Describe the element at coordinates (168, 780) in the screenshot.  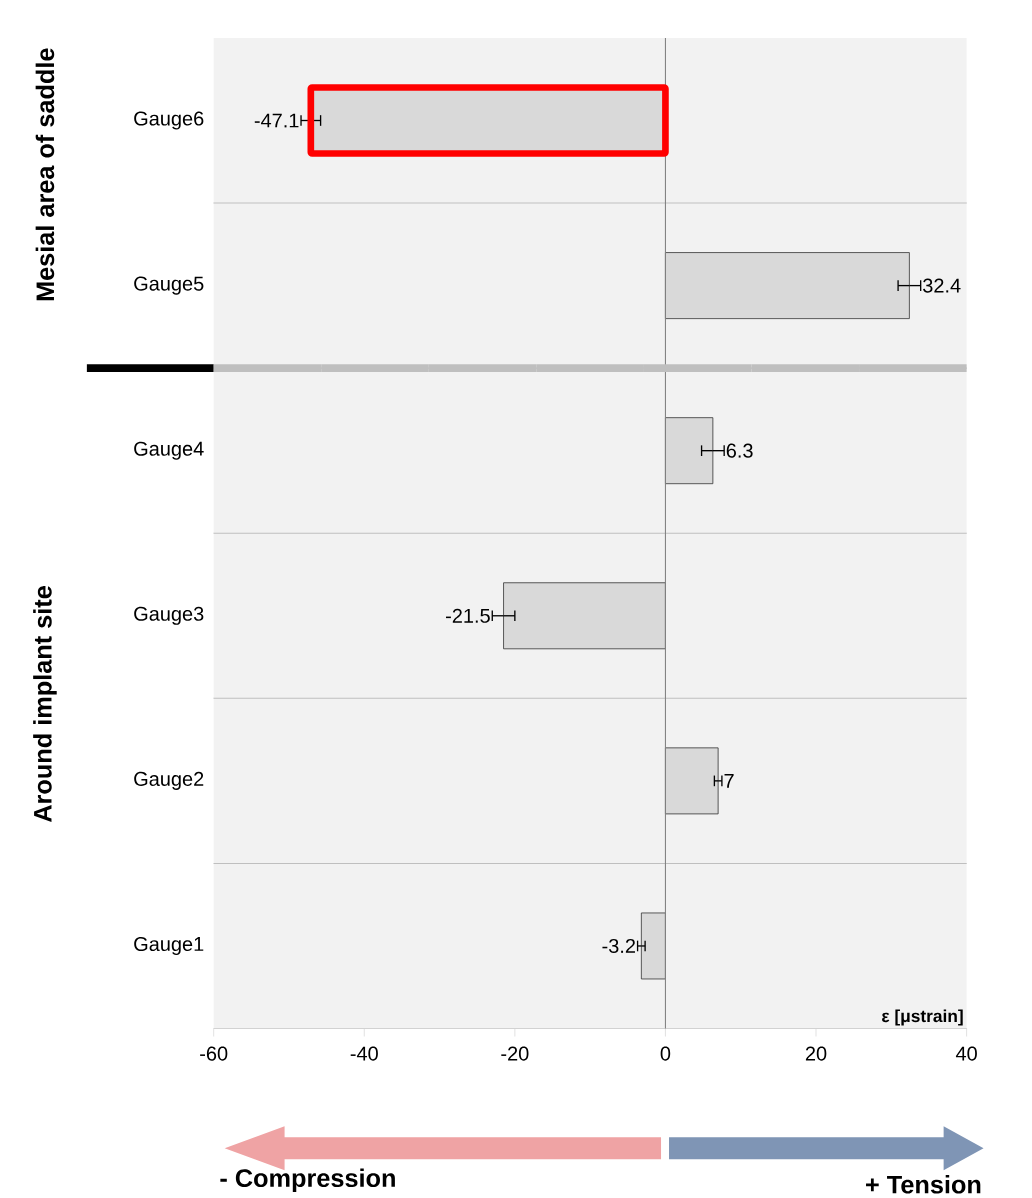
I see `y-tick-label: Gauge2` at that location.